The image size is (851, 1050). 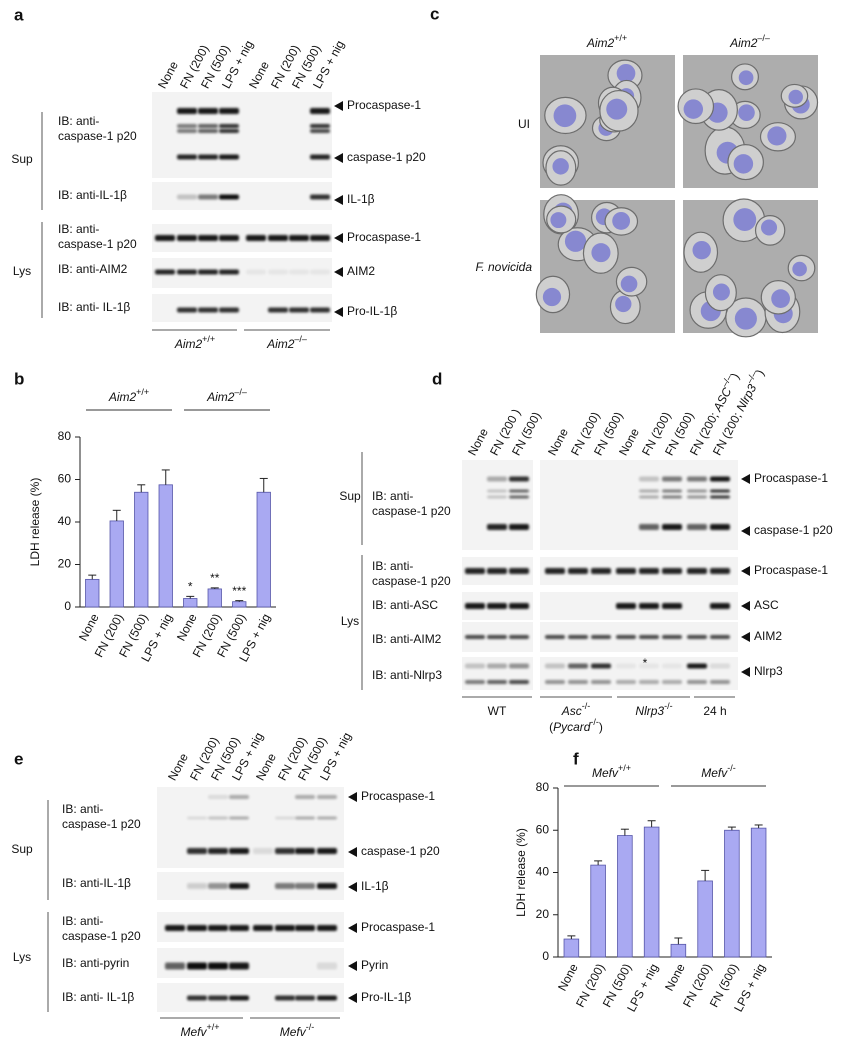 What do you see at coordinates (93, 269) in the screenshot?
I see `antibody-label: IB: anti-AIM2` at bounding box center [93, 269].